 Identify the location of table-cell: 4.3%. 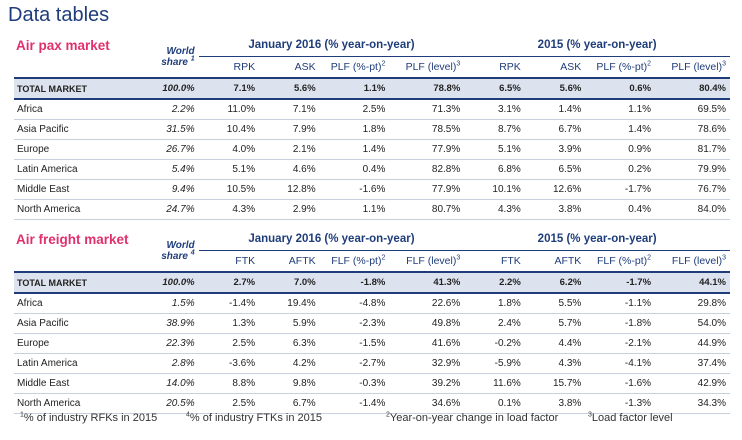
(555, 363).